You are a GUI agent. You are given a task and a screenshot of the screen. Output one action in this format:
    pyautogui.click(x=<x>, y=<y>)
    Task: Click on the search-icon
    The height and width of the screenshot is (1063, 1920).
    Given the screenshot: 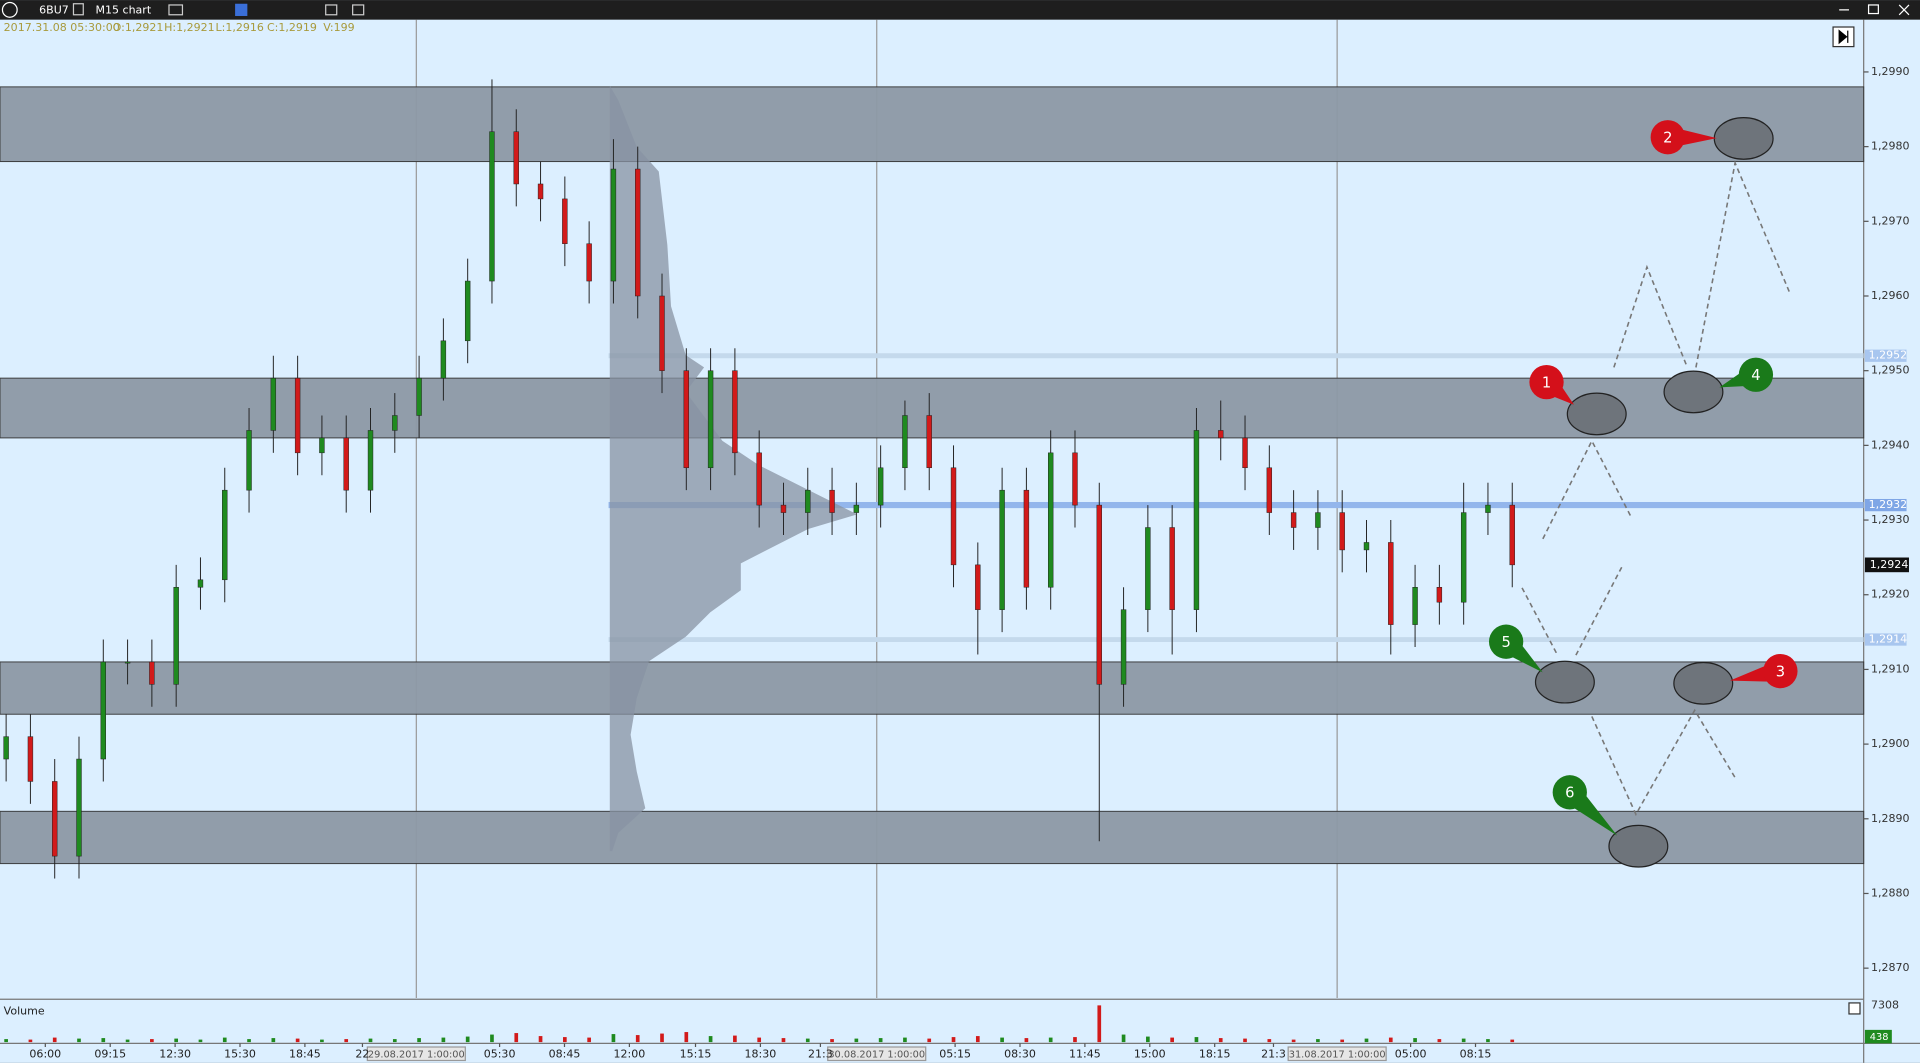 What is the action you would take?
    pyautogui.click(x=78, y=9)
    